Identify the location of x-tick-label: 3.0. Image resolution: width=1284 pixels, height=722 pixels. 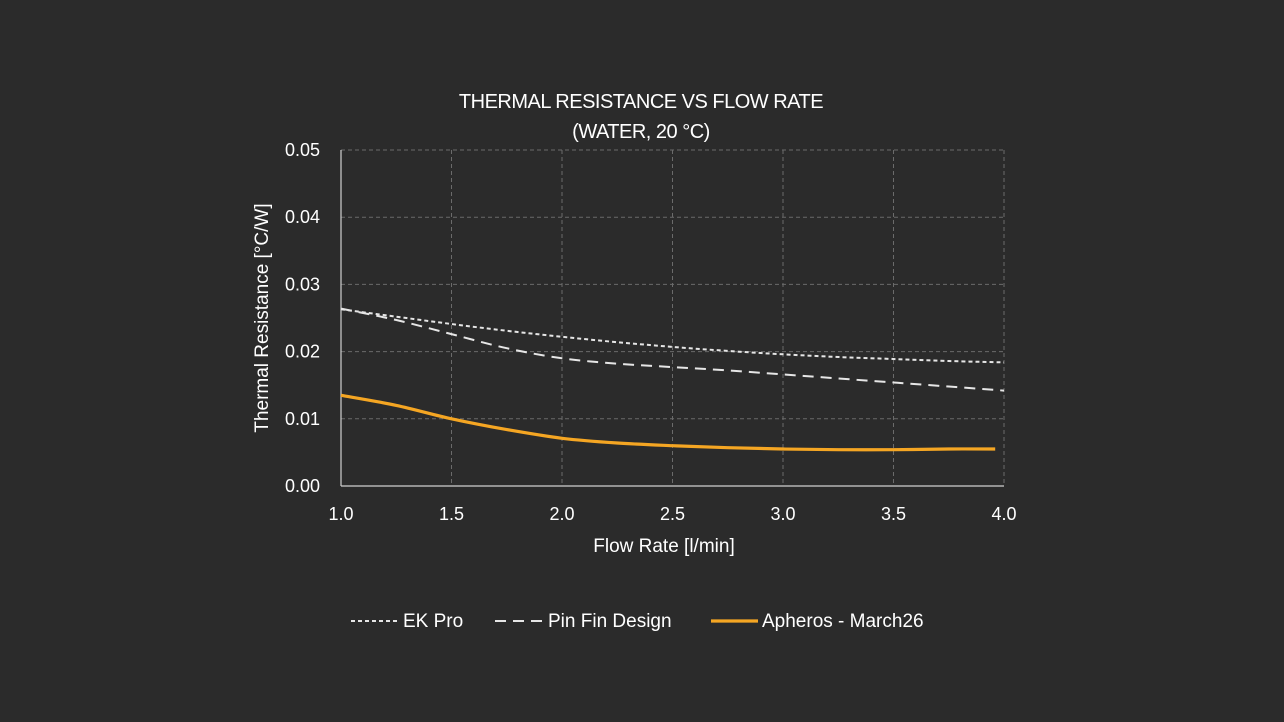
(782, 514).